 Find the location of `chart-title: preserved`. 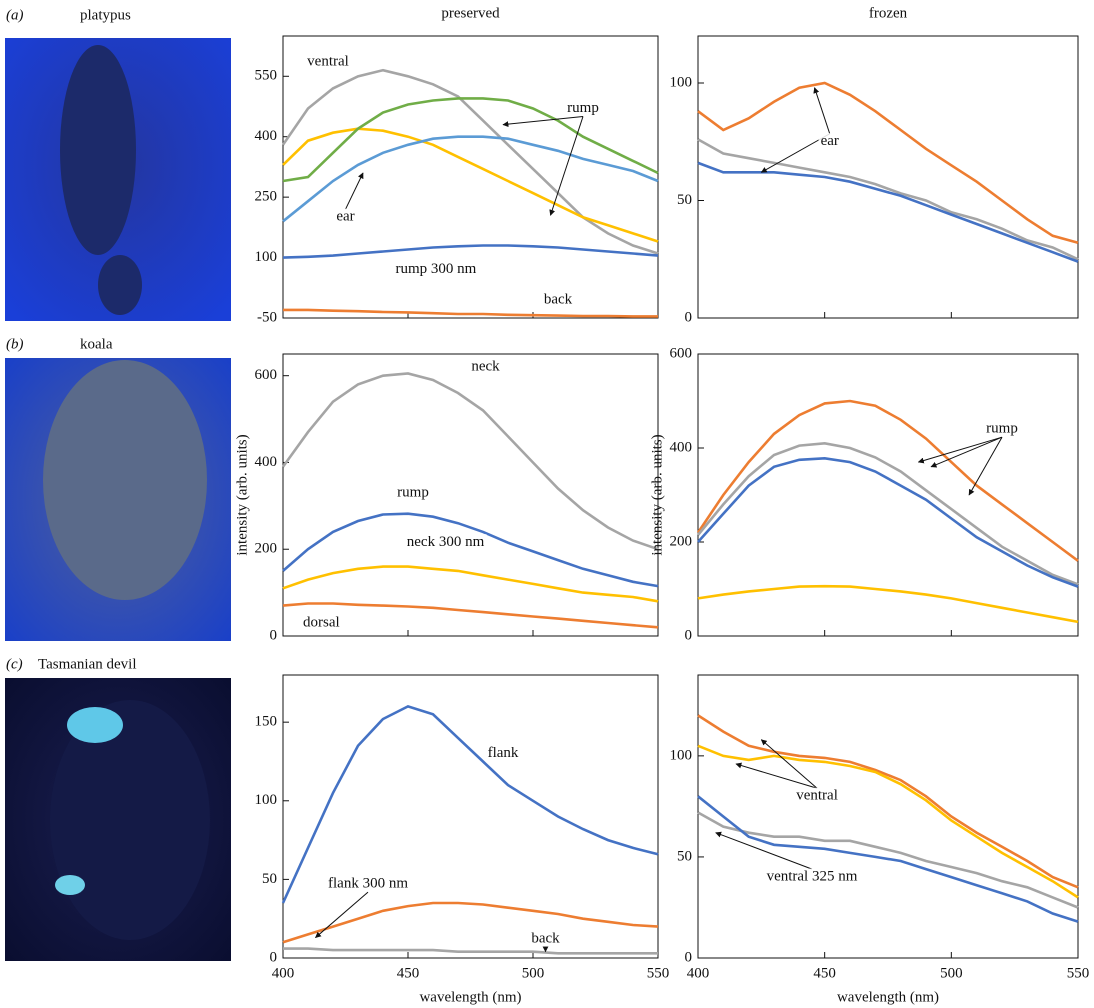

chart-title: preserved is located at coordinates (470, 13).